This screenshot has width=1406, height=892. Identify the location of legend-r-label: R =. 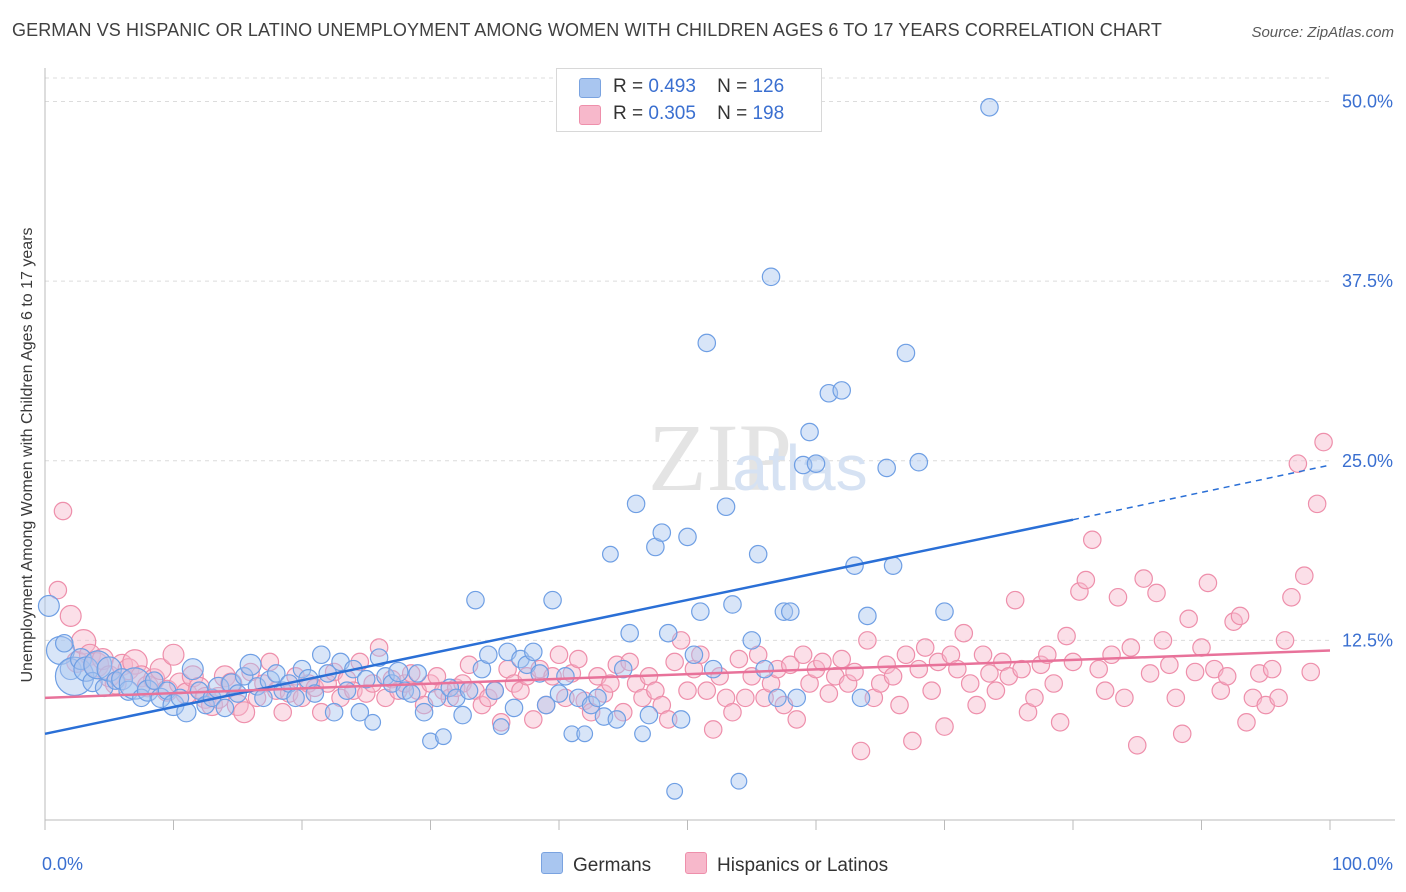
(628, 113).